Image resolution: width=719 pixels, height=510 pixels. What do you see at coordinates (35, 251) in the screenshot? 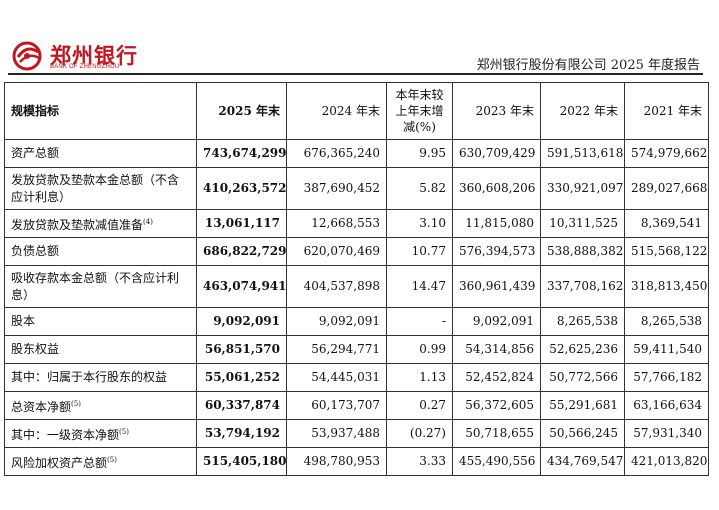
I see `row-label-text: 负债总额` at bounding box center [35, 251].